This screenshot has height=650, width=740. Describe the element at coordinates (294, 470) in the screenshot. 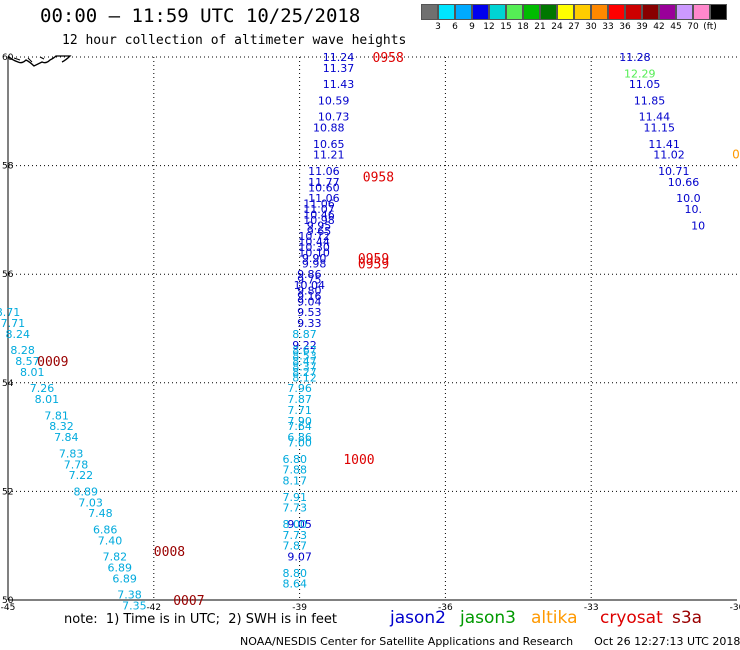

I see `wave-height-value: 7.88` at that location.